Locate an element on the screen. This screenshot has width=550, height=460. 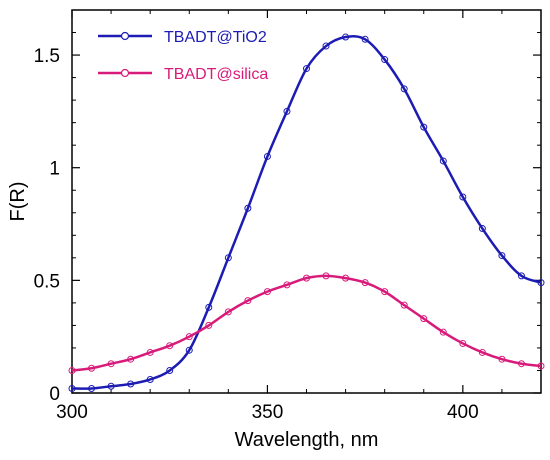
y-tick-label: 1 is located at coordinates (54, 169).